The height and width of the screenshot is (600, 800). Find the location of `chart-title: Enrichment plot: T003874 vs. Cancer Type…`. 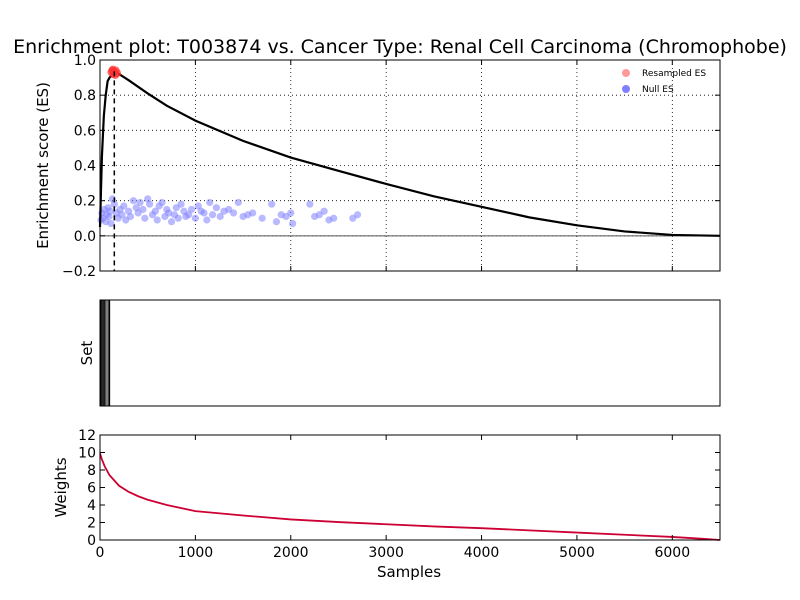

chart-title: Enrichment plot: T003874 vs. Cancer Type… is located at coordinates (400, 47).